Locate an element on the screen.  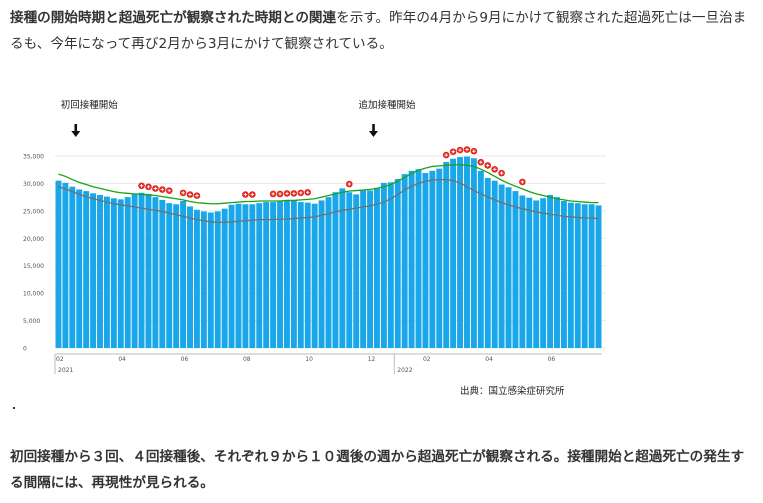
x-tick-label: 12 is located at coordinates (372, 359).